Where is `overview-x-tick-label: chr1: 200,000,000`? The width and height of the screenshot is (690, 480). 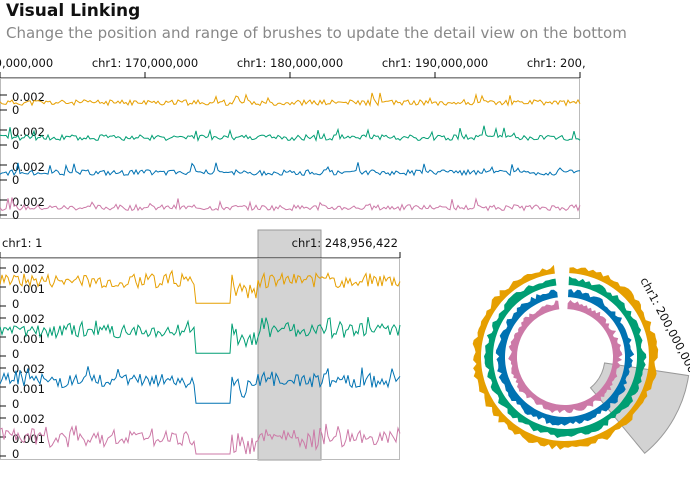 overview-x-tick-label: chr1: 200,000,000 is located at coordinates (556, 63).